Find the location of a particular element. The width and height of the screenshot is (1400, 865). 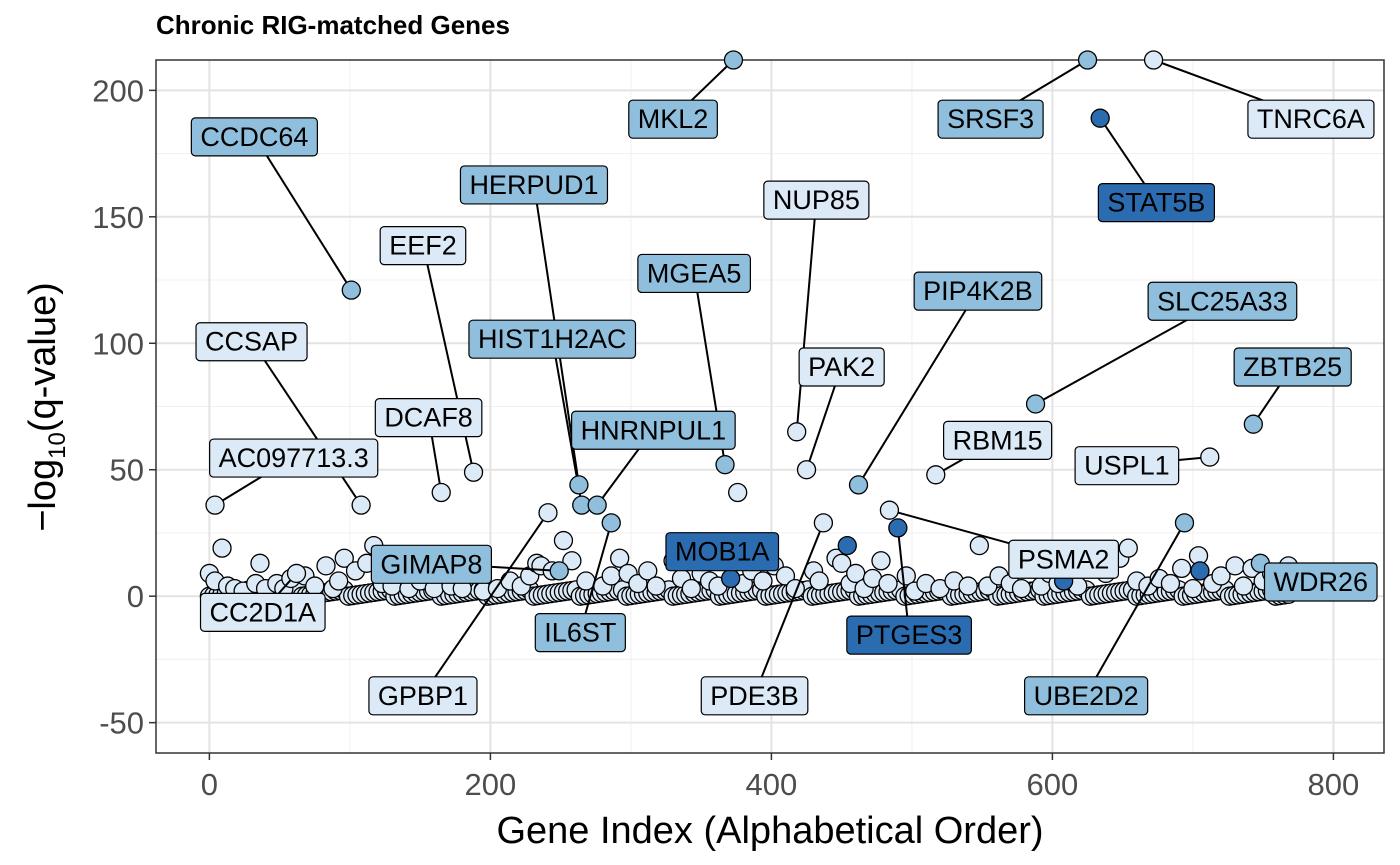

gene-label: MKL2 is located at coordinates (673, 119).